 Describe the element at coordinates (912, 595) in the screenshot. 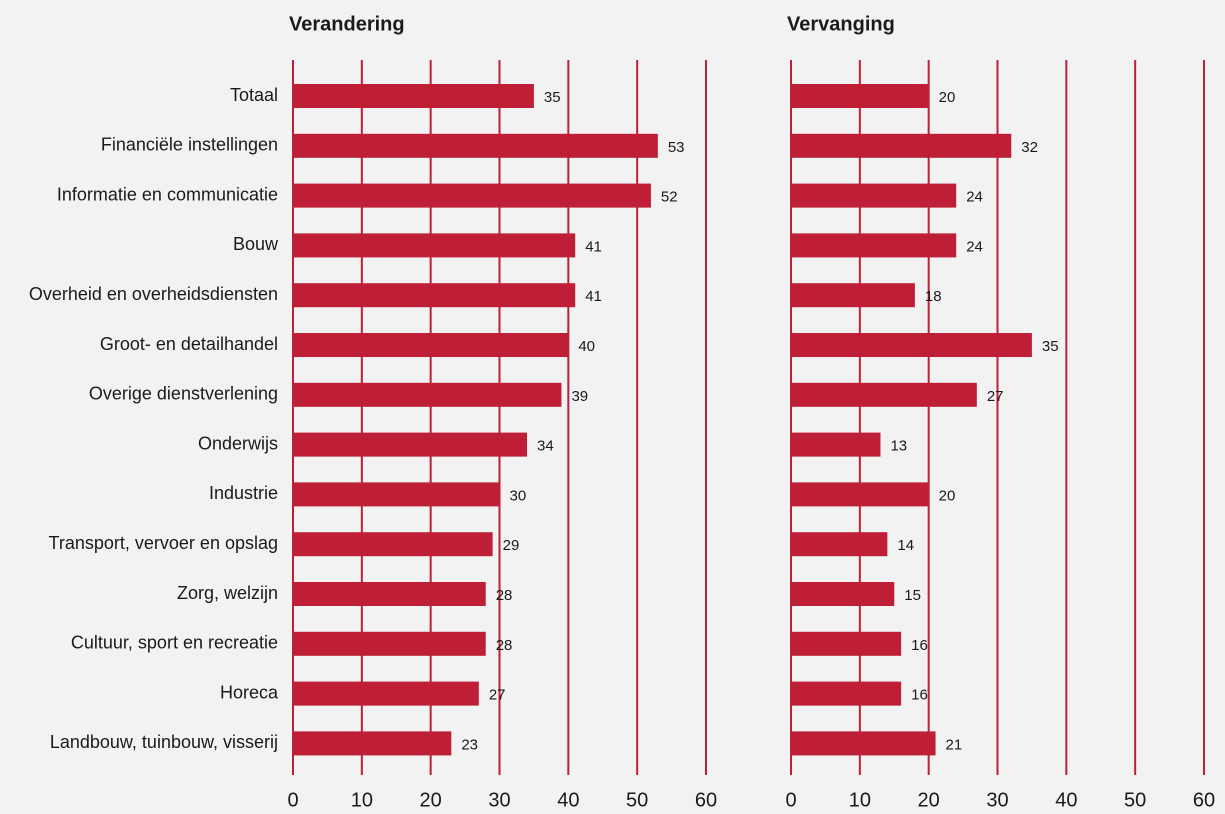

I see `value-label: 15` at that location.